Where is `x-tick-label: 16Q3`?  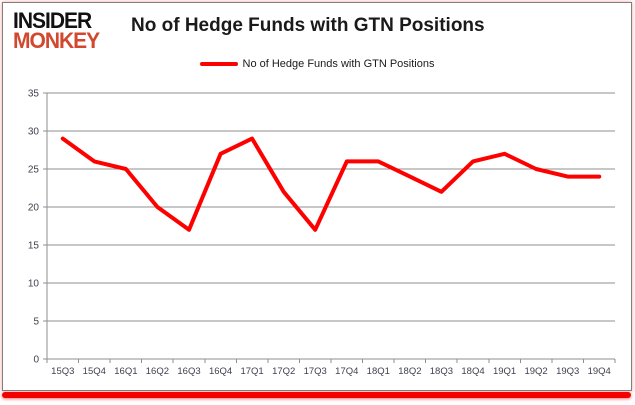 x-tick-label: 16Q3 is located at coordinates (188, 371).